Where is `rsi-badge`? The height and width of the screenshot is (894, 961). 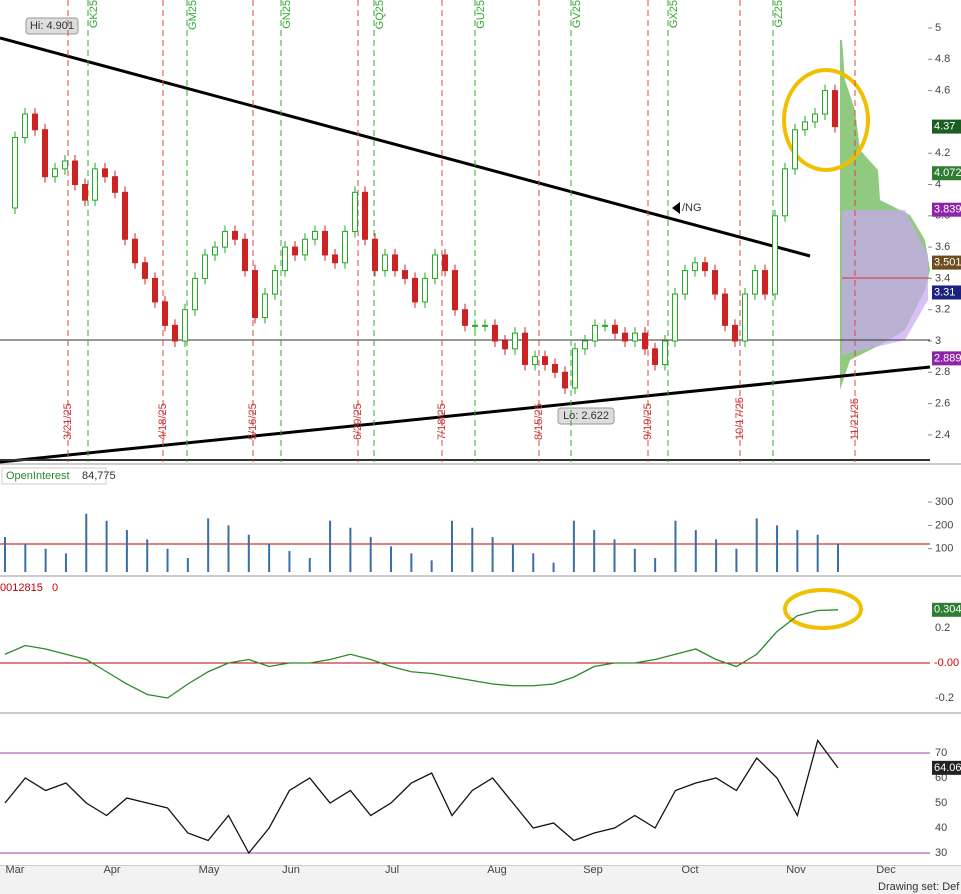 rsi-badge is located at coordinates (946, 767).